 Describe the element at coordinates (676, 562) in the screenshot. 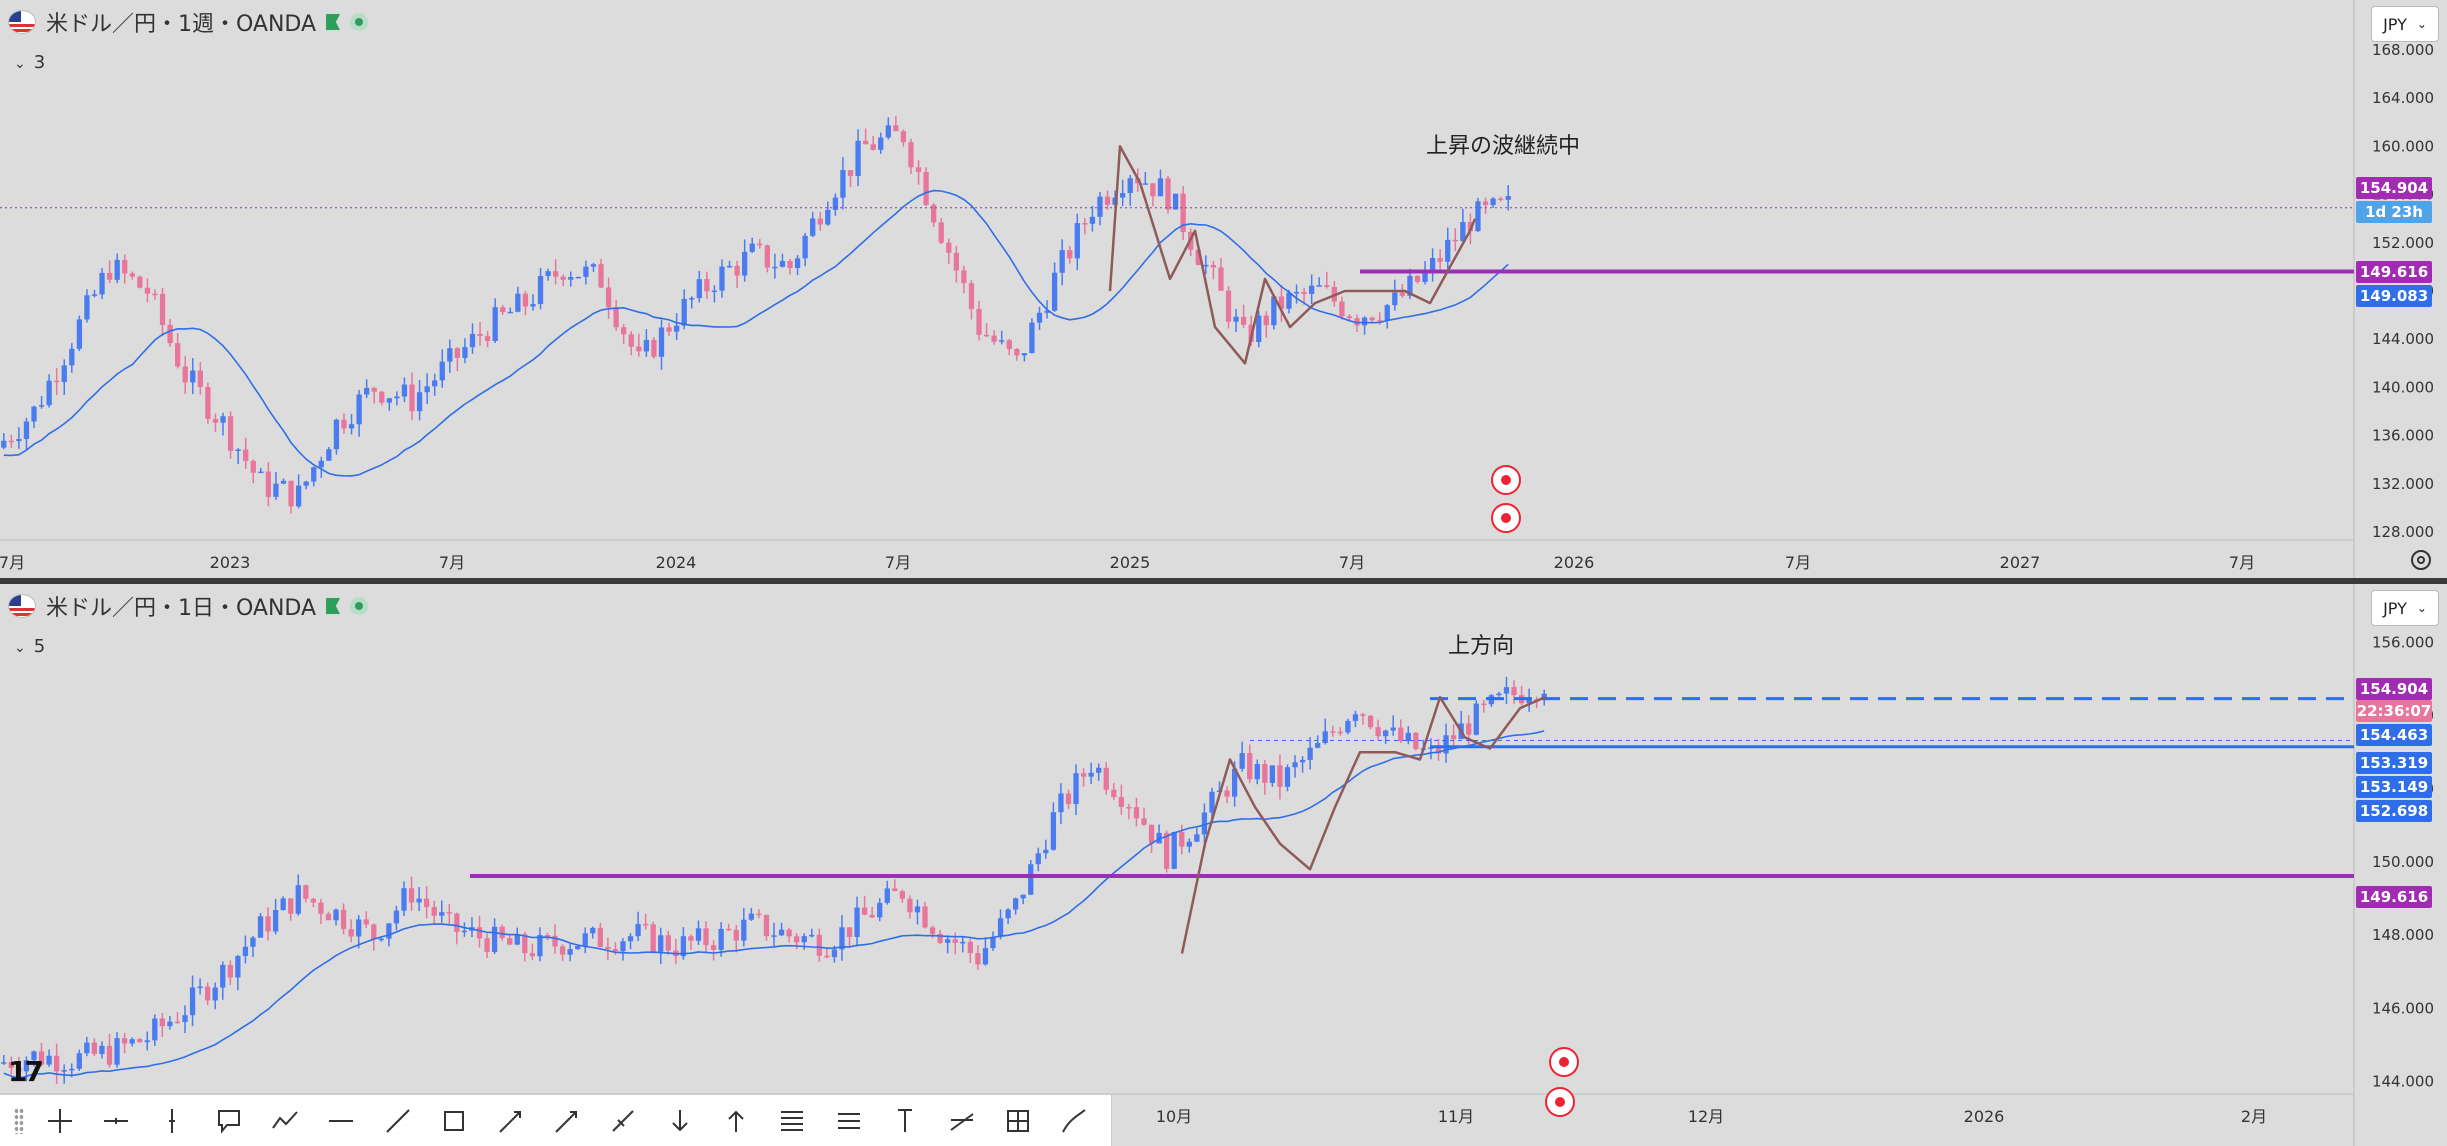

I see `time-tick-label: 2024` at that location.